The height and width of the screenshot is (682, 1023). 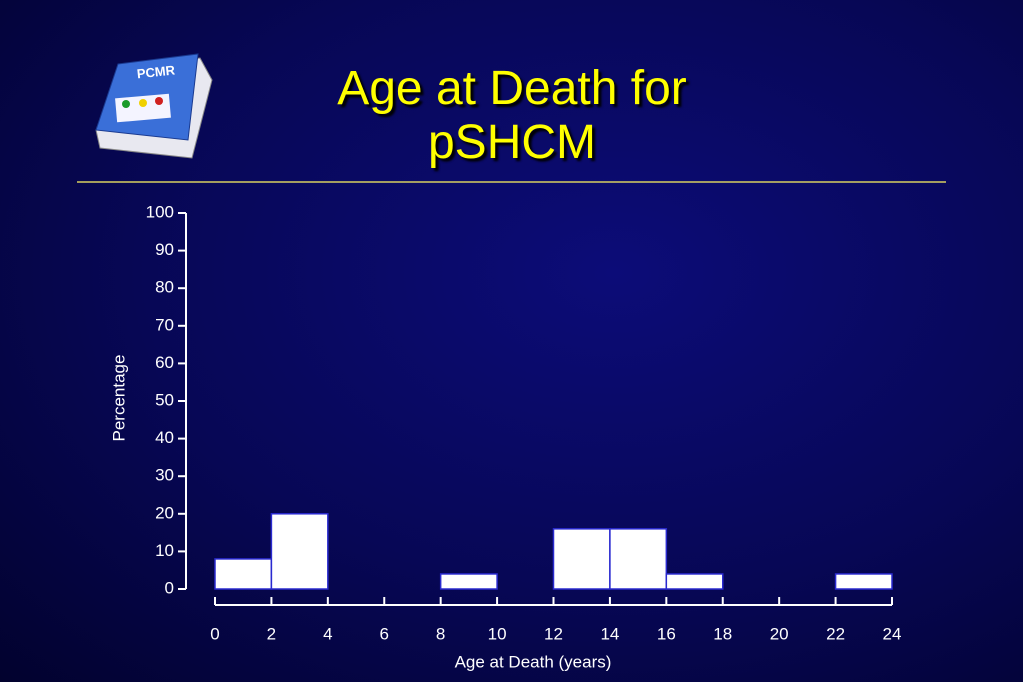 What do you see at coordinates (835, 633) in the screenshot?
I see `x-tick-label: 22` at bounding box center [835, 633].